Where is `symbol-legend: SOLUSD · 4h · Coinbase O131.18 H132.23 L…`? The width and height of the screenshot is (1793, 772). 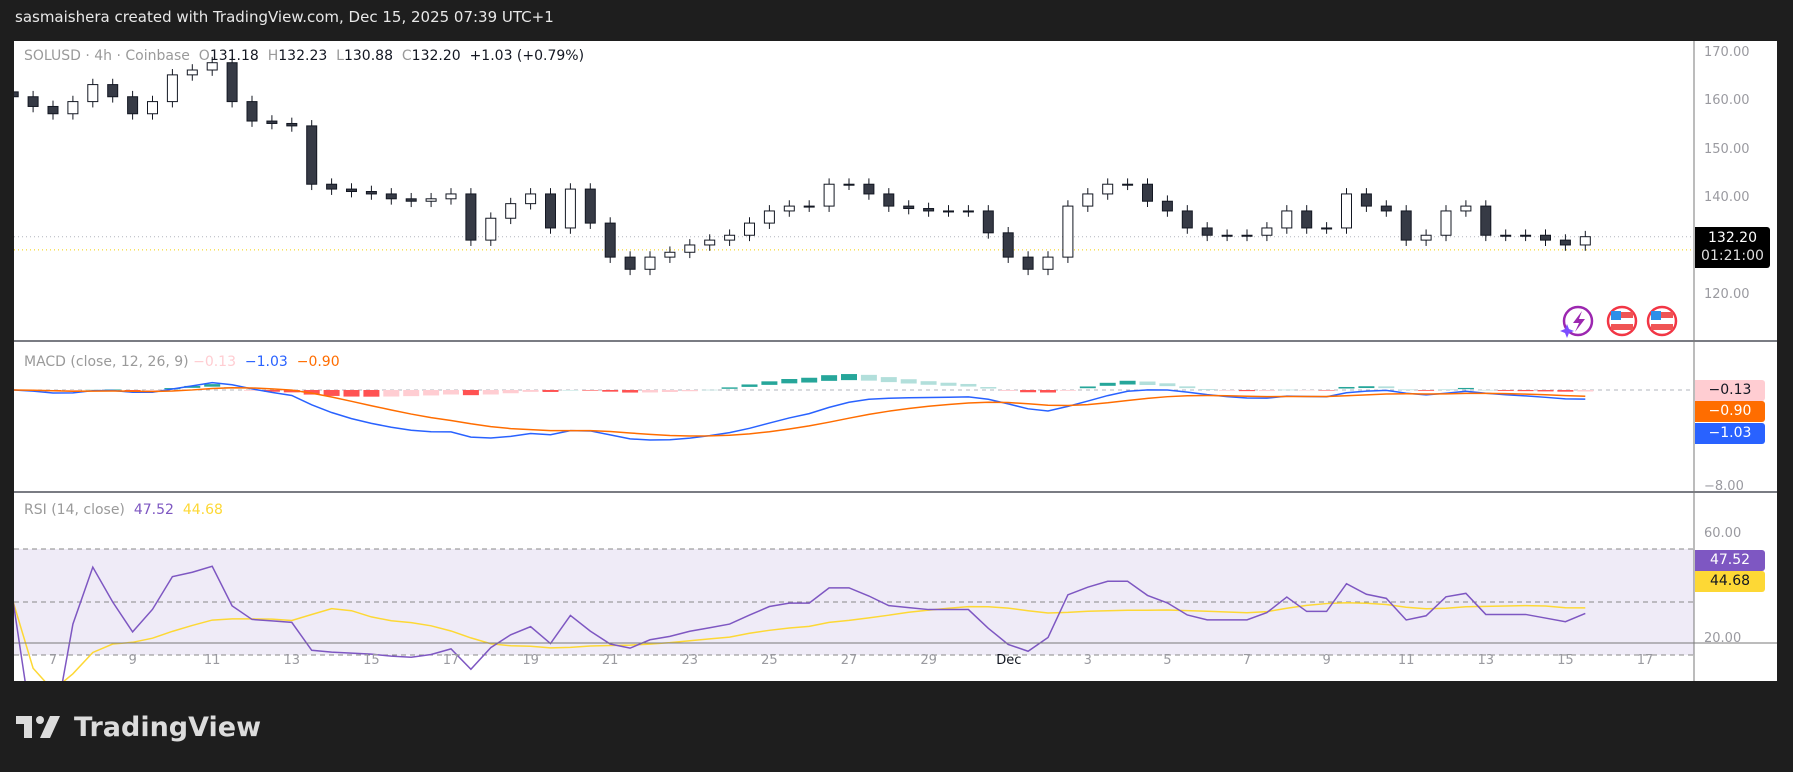
symbol-legend: SOLUSD · 4h · Coinbase O131.18 H132.23 L… is located at coordinates (304, 56).